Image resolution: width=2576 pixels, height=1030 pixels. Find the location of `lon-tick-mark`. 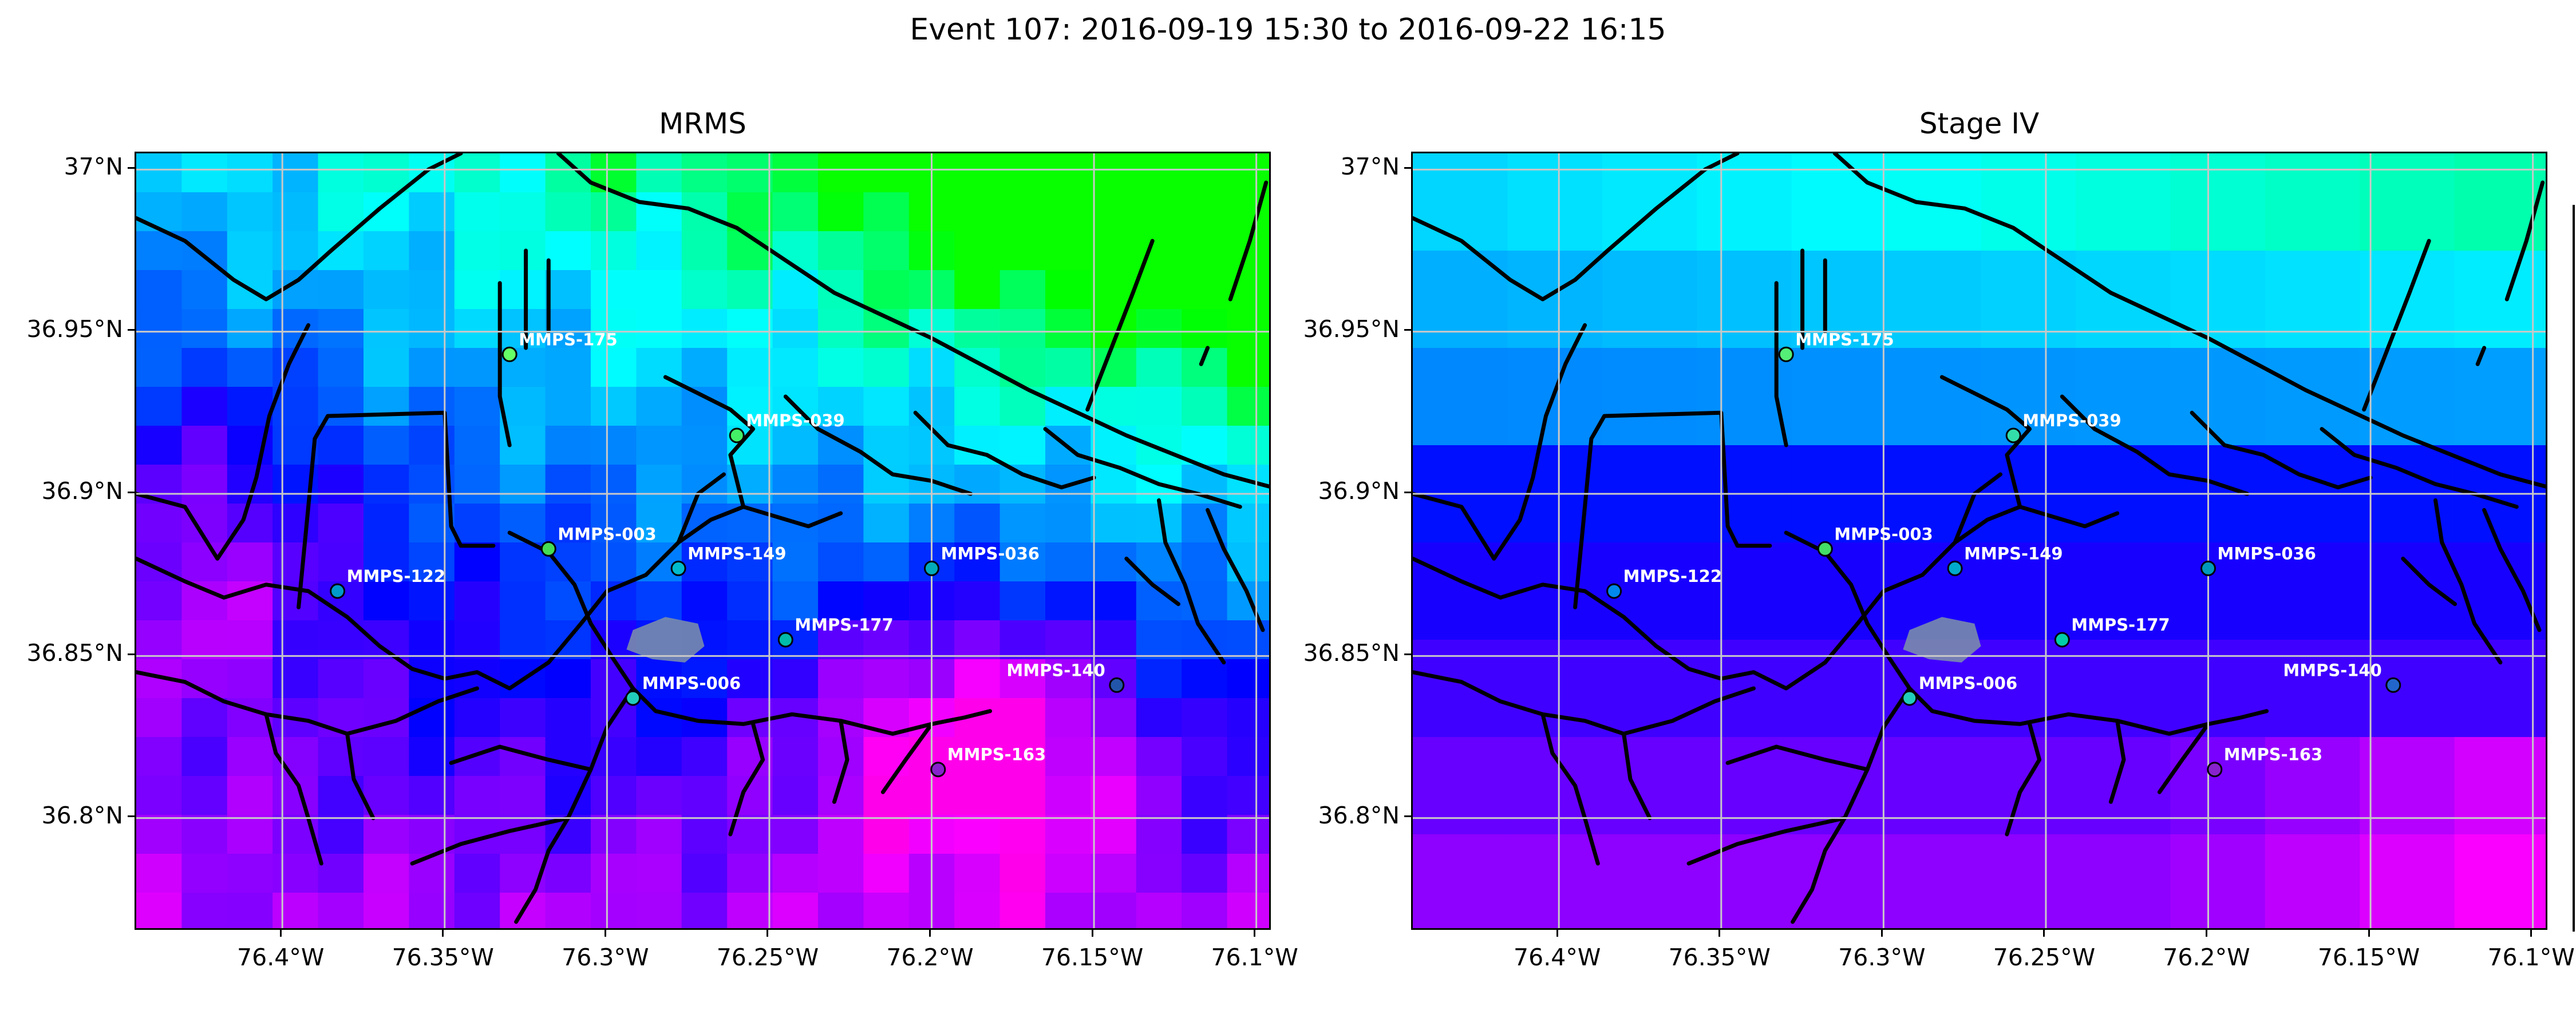

lon-tick-mark is located at coordinates (2206, 933).